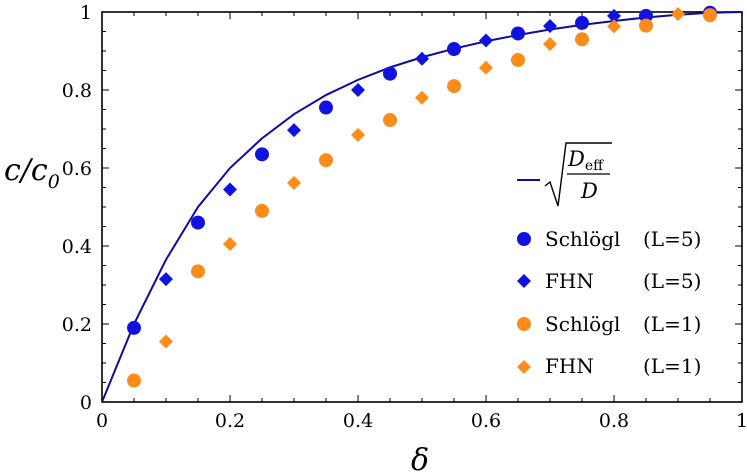 The width and height of the screenshot is (747, 474). I want to click on legend-curve-numerator: Deff, so click(585, 160).